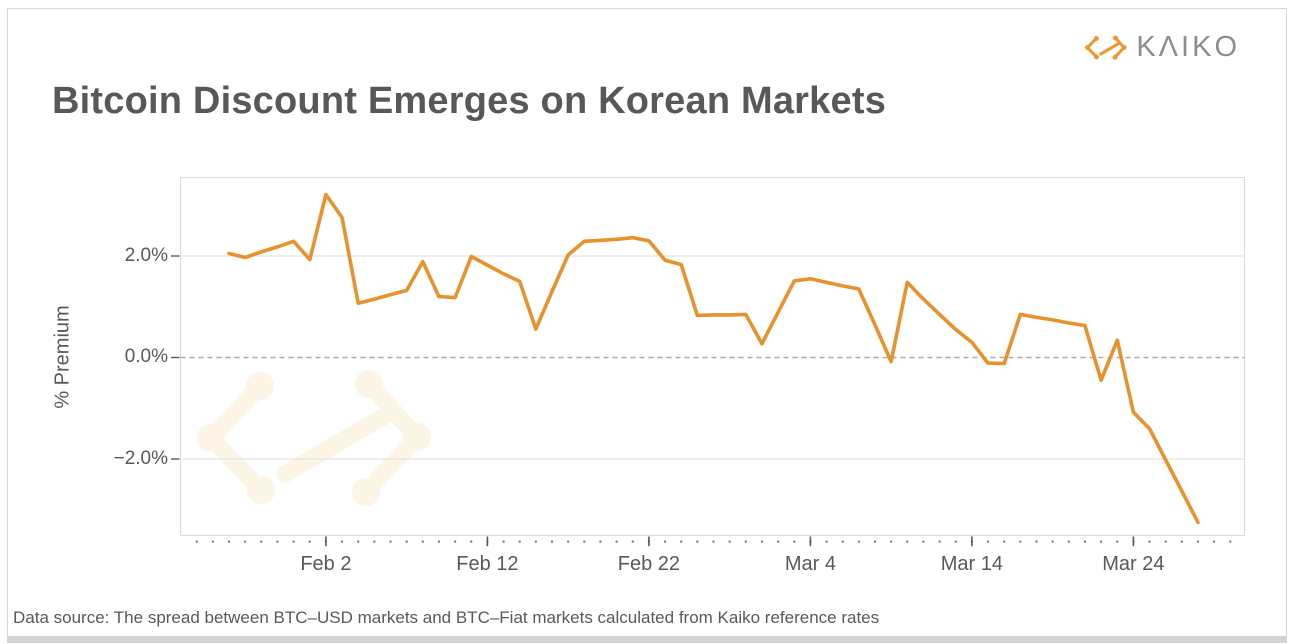 The width and height of the screenshot is (1292, 644). Describe the element at coordinates (972, 564) in the screenshot. I see `x-tick-label: Mar 14` at that location.